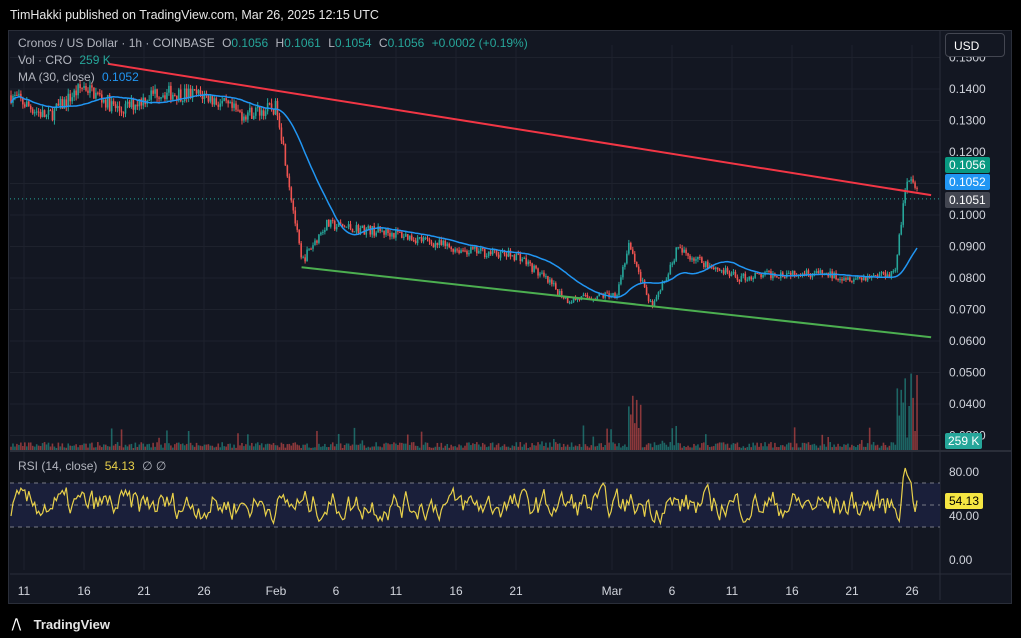 This screenshot has width=1021, height=638. What do you see at coordinates (92, 466) in the screenshot?
I see `rsi-legend: RSI (14, close) 54.13 ∅ ∅` at bounding box center [92, 466].